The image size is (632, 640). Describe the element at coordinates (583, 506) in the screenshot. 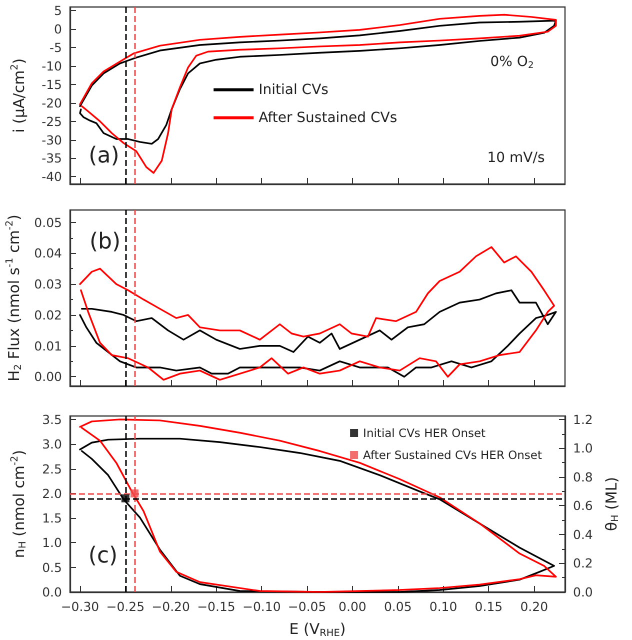

I see `y2-tick-label: 0.6` at that location.